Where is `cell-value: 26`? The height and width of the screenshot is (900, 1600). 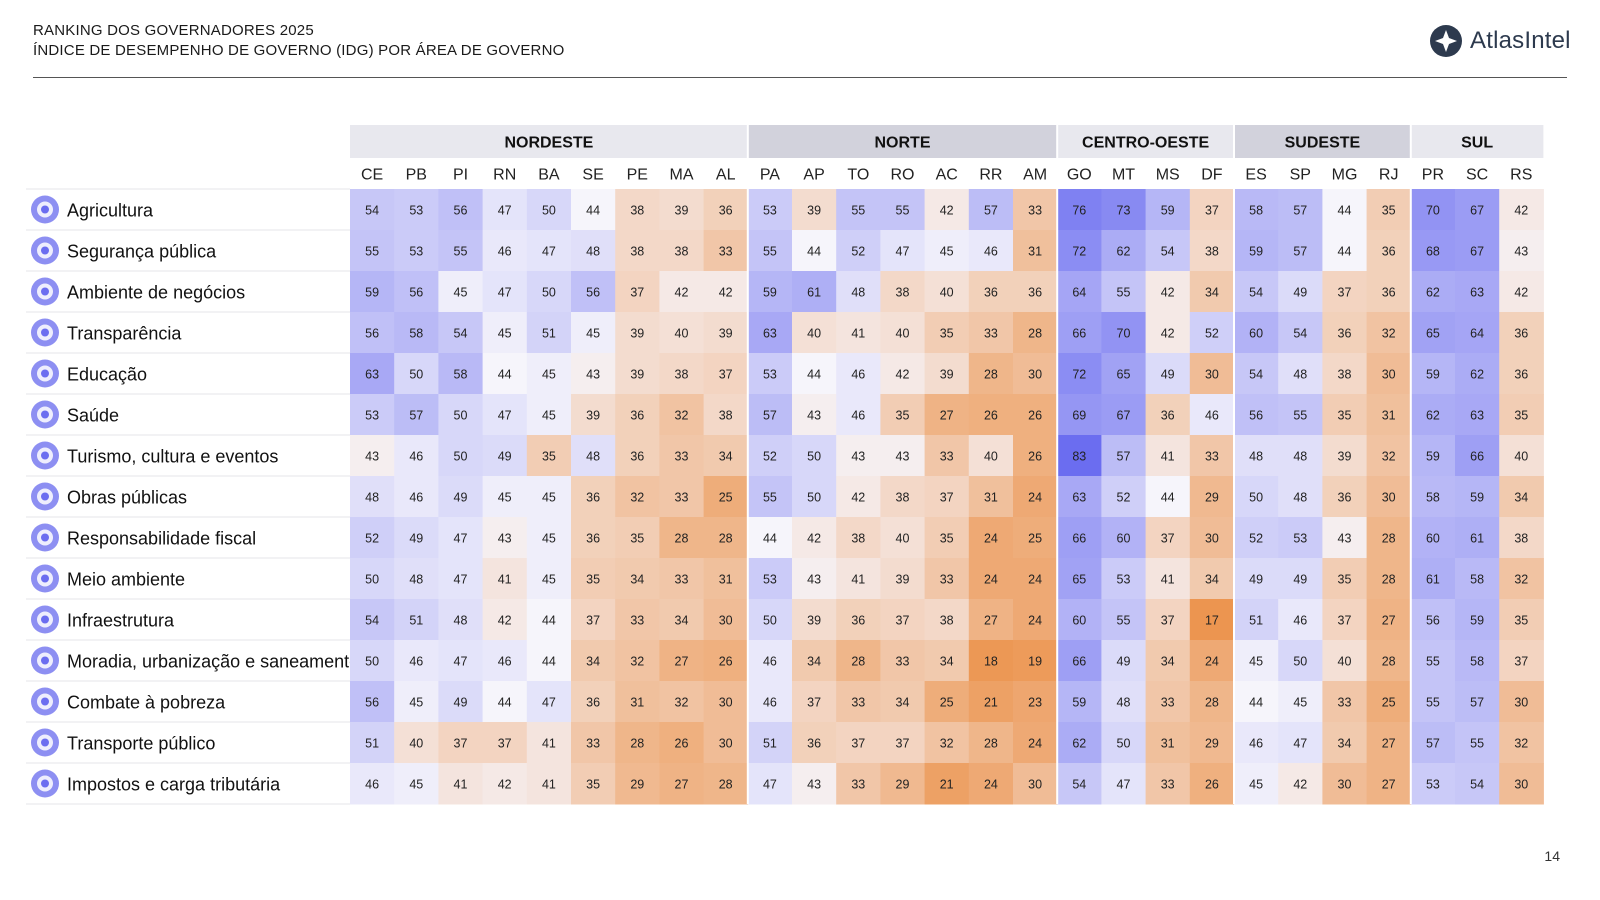
cell-value: 26 is located at coordinates (1035, 457).